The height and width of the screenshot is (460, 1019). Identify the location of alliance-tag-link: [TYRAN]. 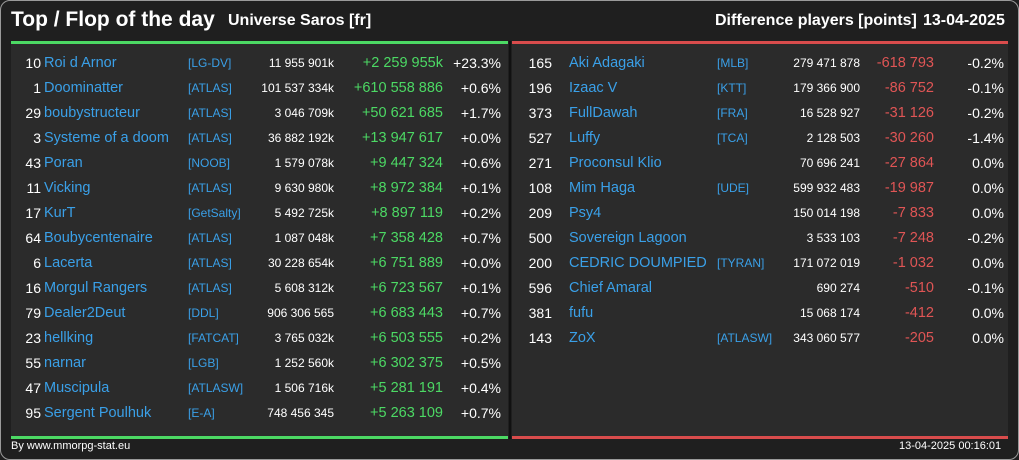
(741, 263).